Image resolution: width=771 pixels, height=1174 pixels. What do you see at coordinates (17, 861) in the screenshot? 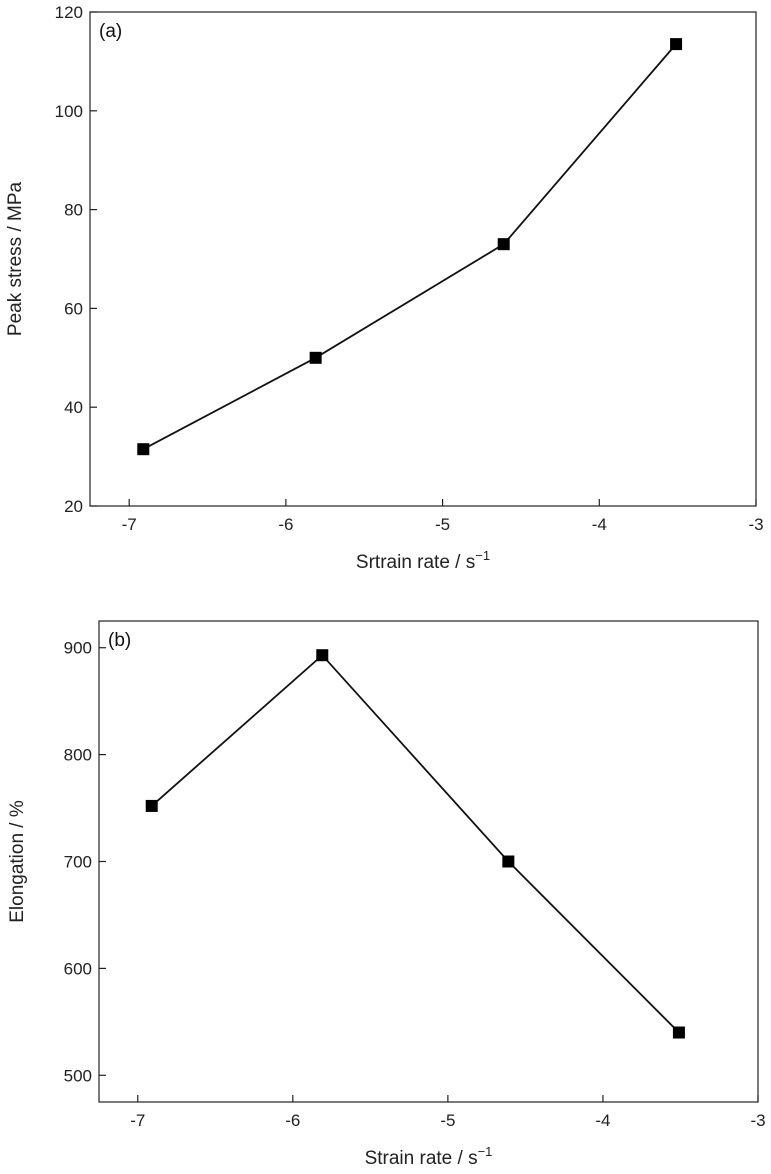
I see `y-axis-label-b: Elongation / %` at bounding box center [17, 861].